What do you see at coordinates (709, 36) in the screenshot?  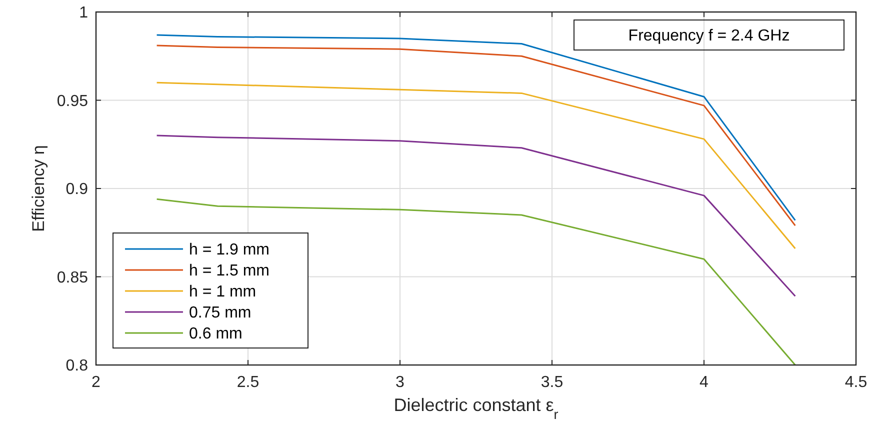 I see `annotation: Frequency f = 2.4 GHz` at bounding box center [709, 36].